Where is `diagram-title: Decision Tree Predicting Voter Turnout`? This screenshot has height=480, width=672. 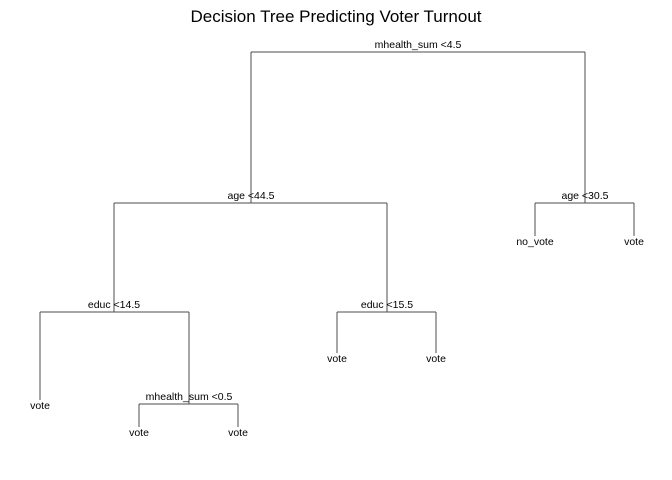
diagram-title: Decision Tree Predicting Voter Turnout is located at coordinates (335, 16).